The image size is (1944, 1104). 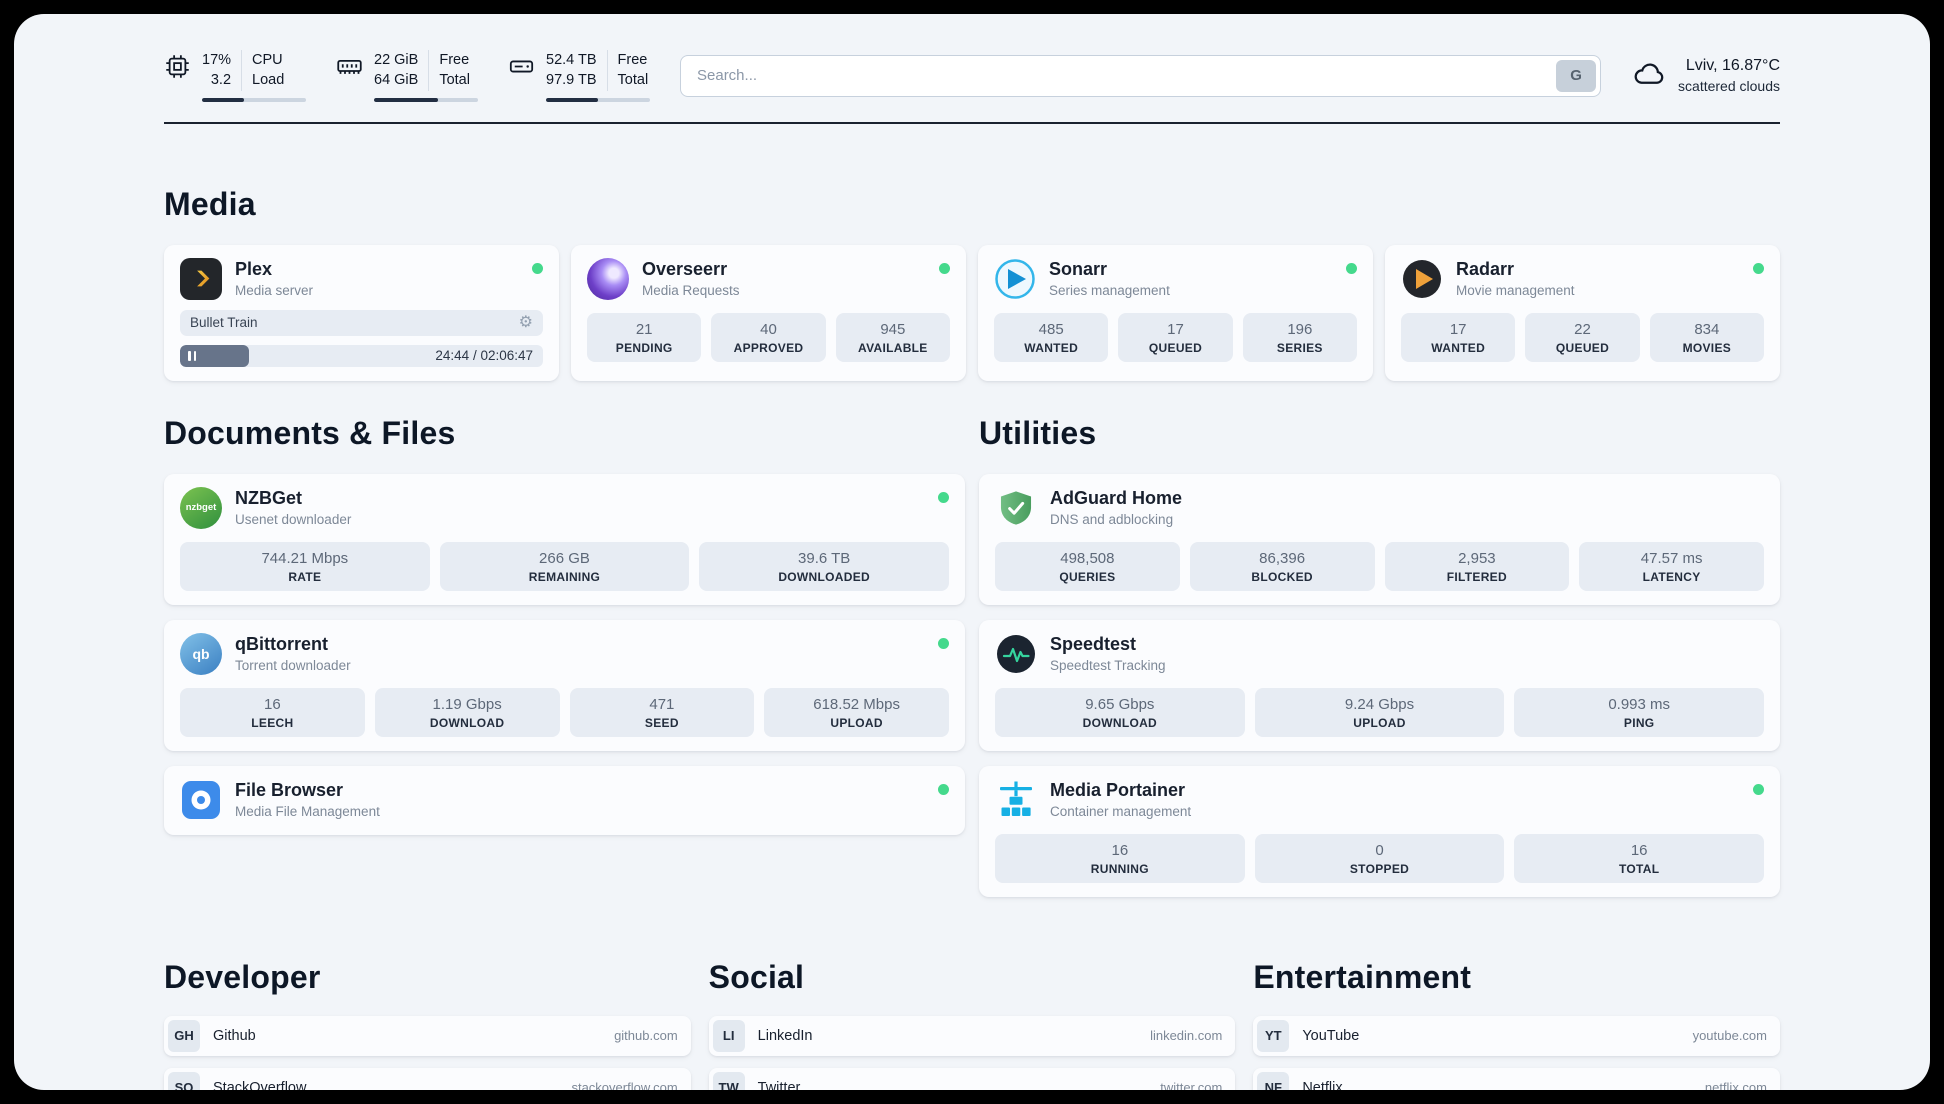 I want to click on stat-leech: 16 LEECH, so click(x=272, y=712).